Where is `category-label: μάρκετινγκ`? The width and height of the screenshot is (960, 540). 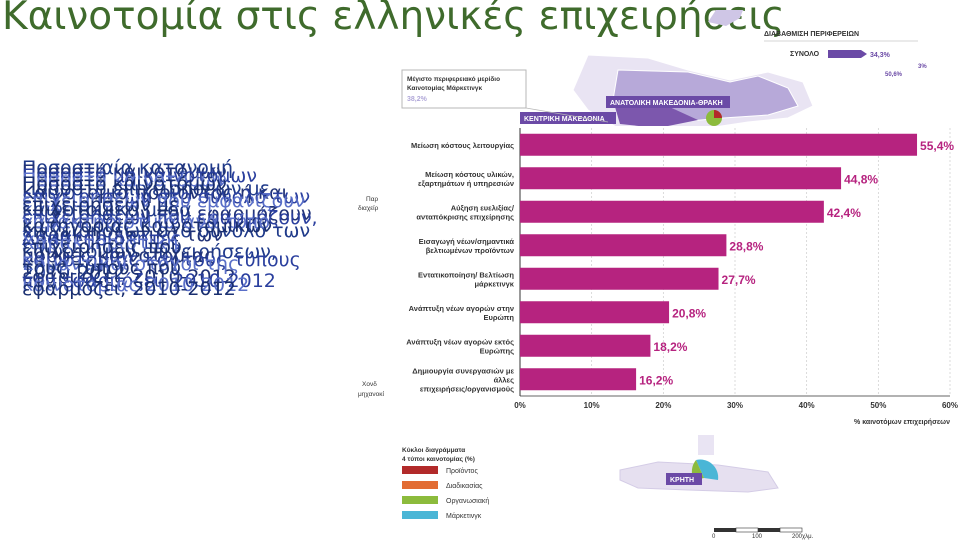
category-label: μάρκετινγκ is located at coordinates (494, 283).